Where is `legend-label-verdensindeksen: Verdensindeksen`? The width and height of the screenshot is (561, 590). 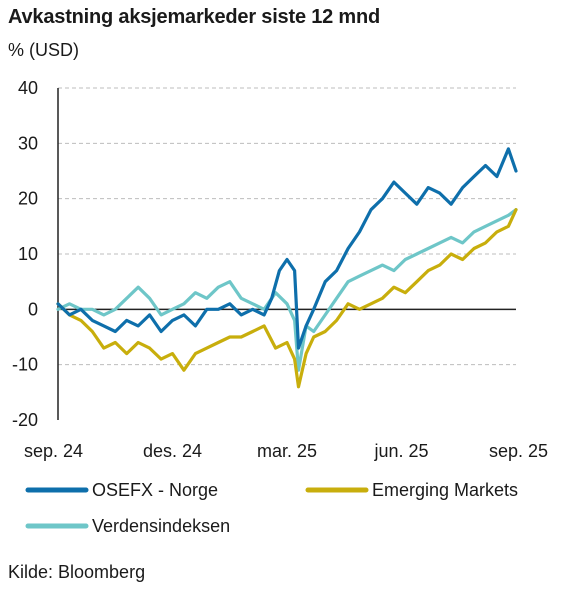 legend-label-verdensindeksen: Verdensindeksen is located at coordinates (161, 526).